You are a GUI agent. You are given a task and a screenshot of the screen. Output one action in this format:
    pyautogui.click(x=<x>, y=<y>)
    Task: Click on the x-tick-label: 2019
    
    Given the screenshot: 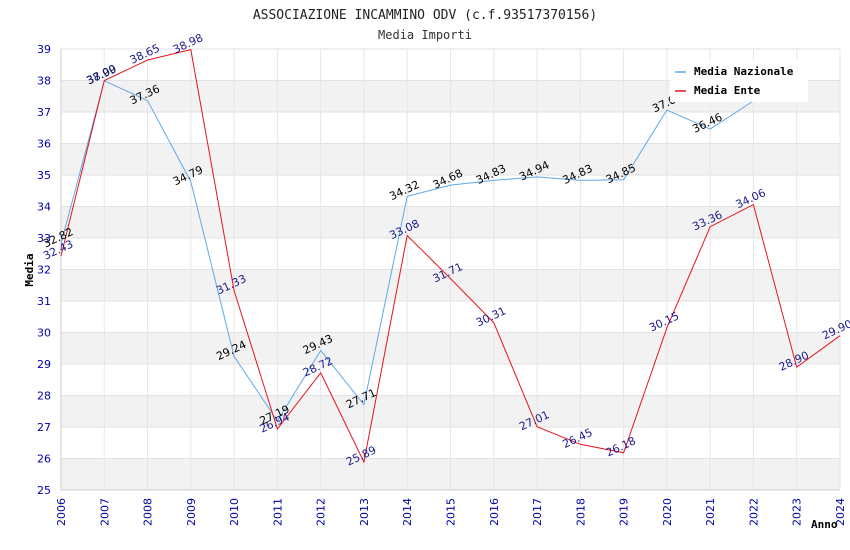 What is the action you would take?
    pyautogui.click(x=624, y=512)
    